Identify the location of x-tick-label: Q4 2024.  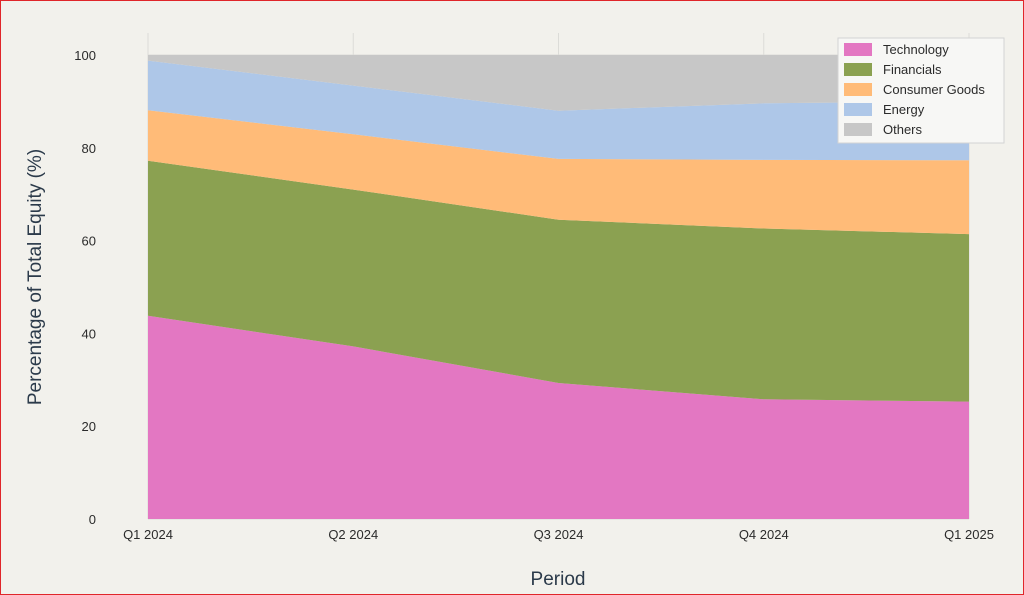
(764, 534).